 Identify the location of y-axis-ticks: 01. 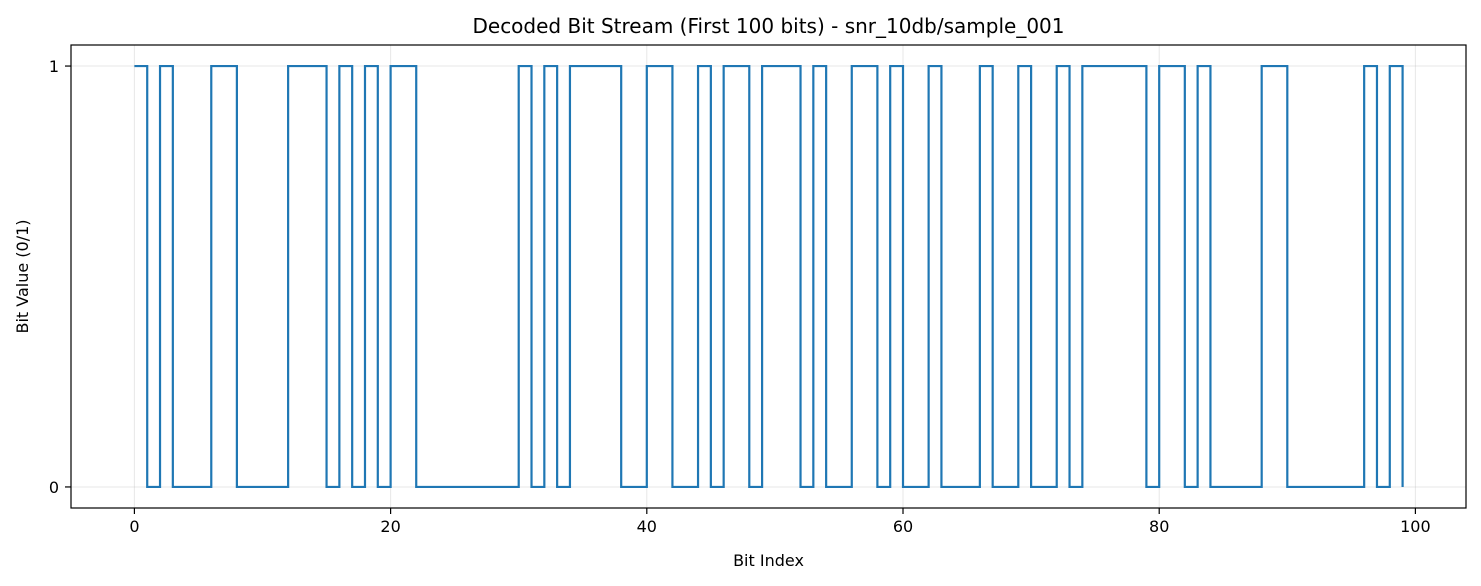
(60, 277).